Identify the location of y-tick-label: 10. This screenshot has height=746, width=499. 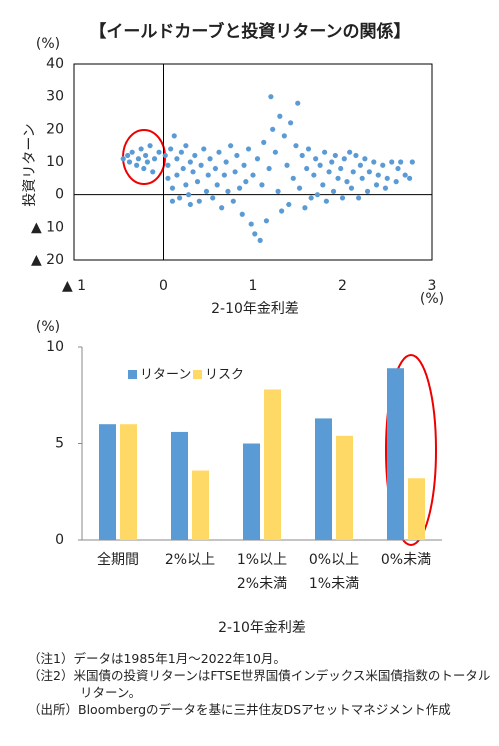
(55, 347).